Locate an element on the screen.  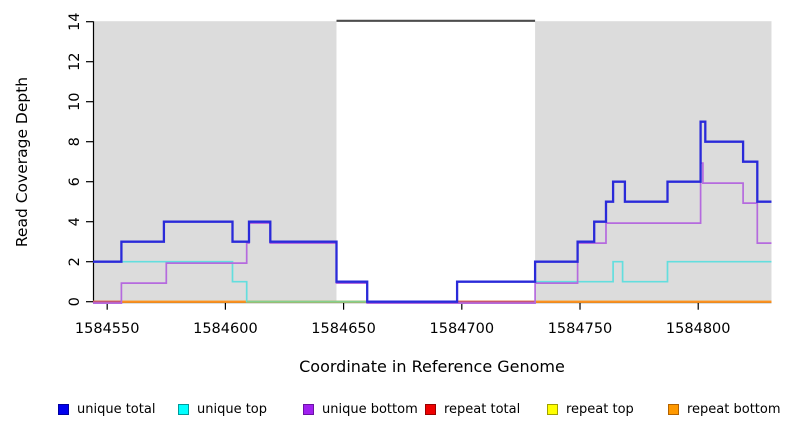
legend-swatch-repeat-top is located at coordinates (552, 409).